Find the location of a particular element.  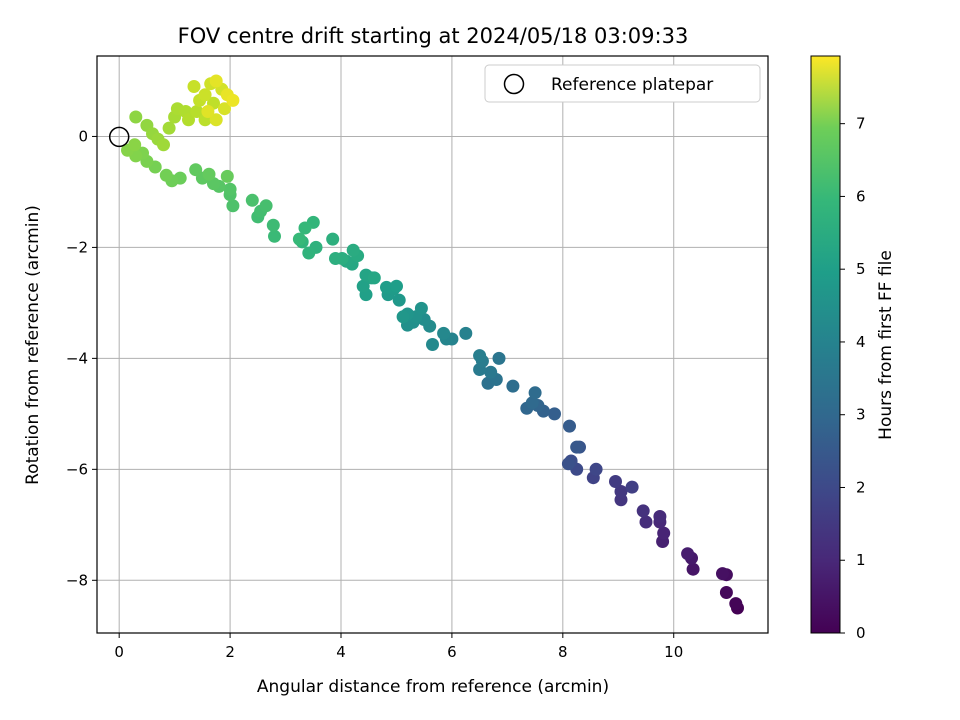

legend: Reference platepar is located at coordinates (622, 83).